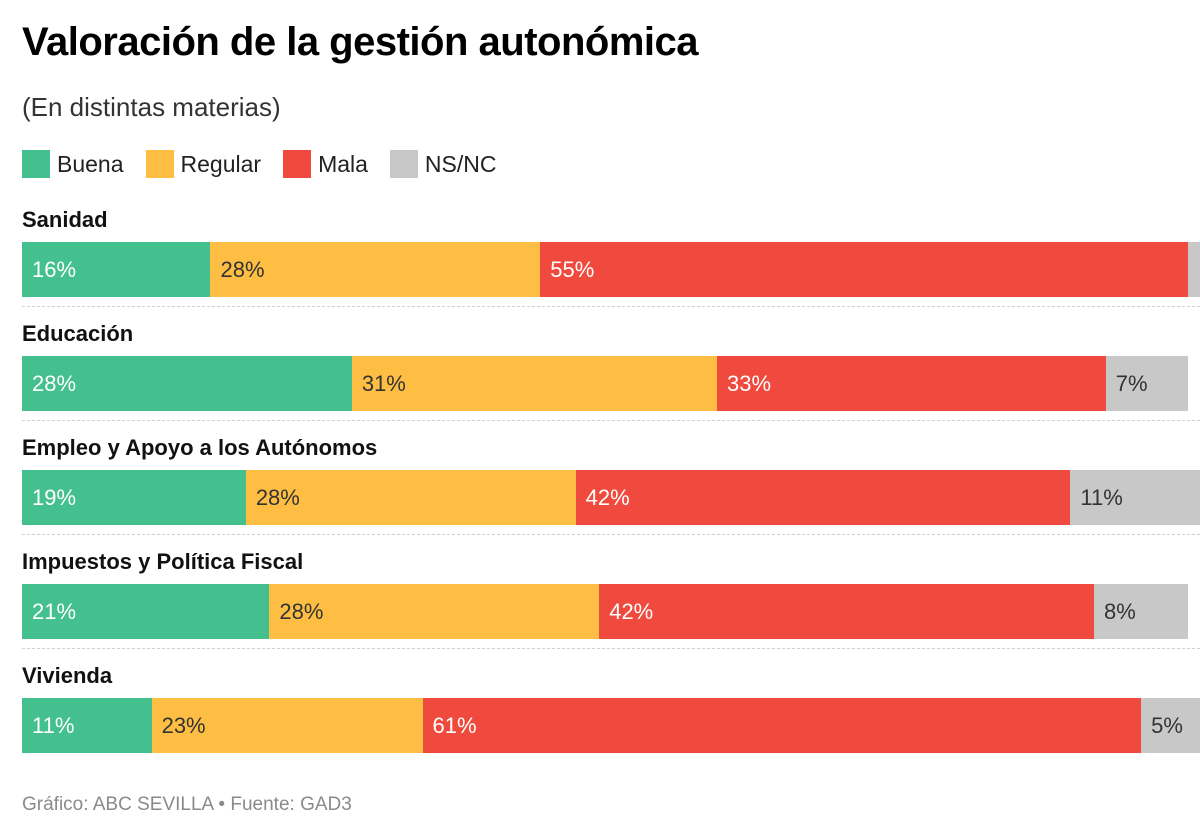 Image resolution: width=1200 pixels, height=840 pixels. Describe the element at coordinates (782, 725) in the screenshot. I see `bar-segment: 61%` at that location.